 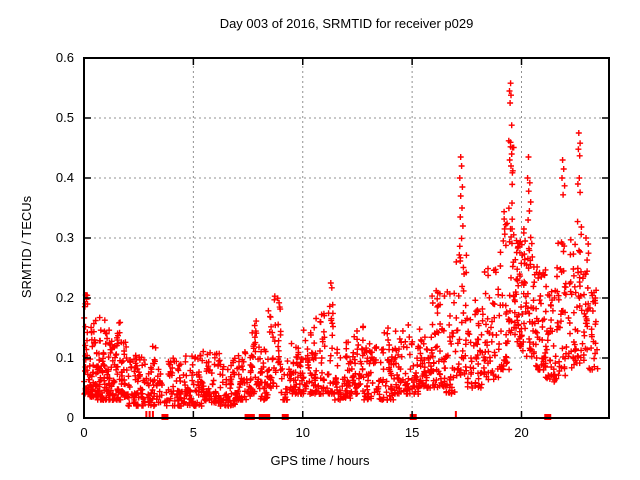 What do you see at coordinates (70, 417) in the screenshot?
I see `y-tick-label: 0` at bounding box center [70, 417].